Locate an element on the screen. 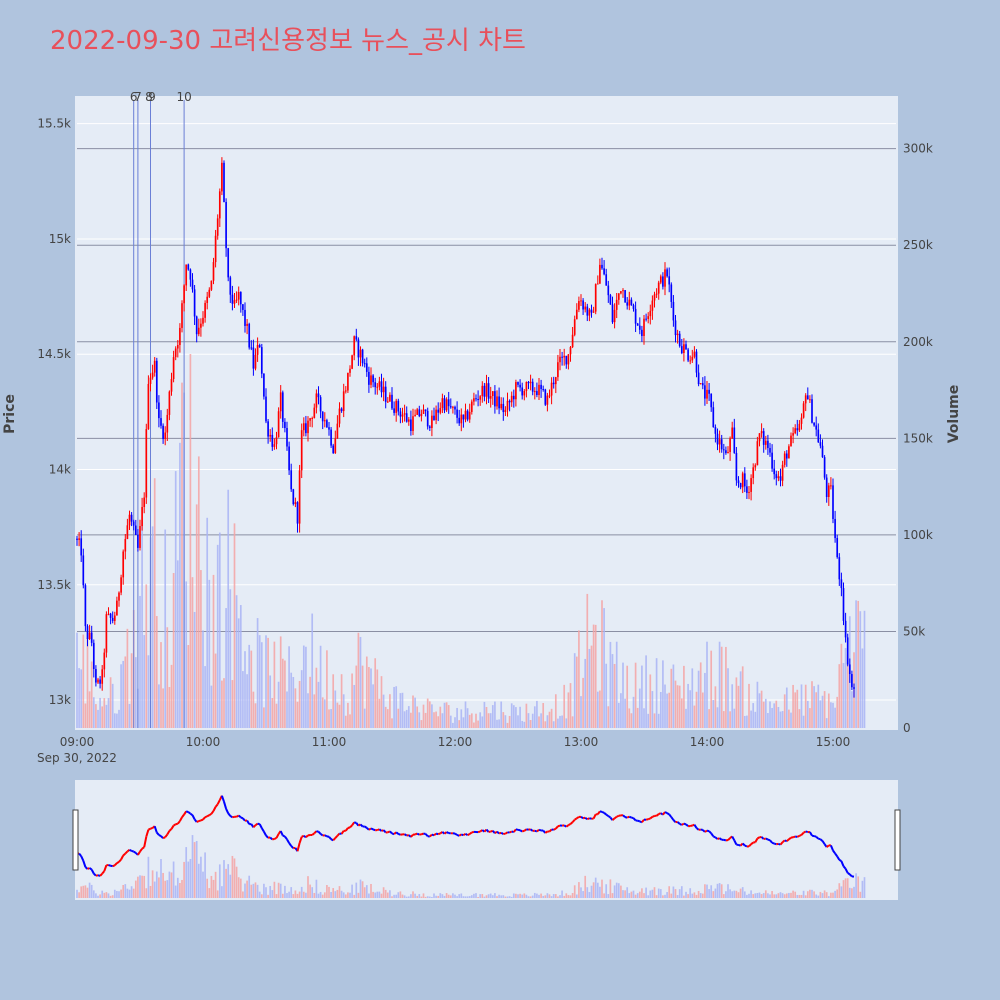 This screenshot has height=1000, width=1000. volume-tick-label: 250k is located at coordinates (918, 245).